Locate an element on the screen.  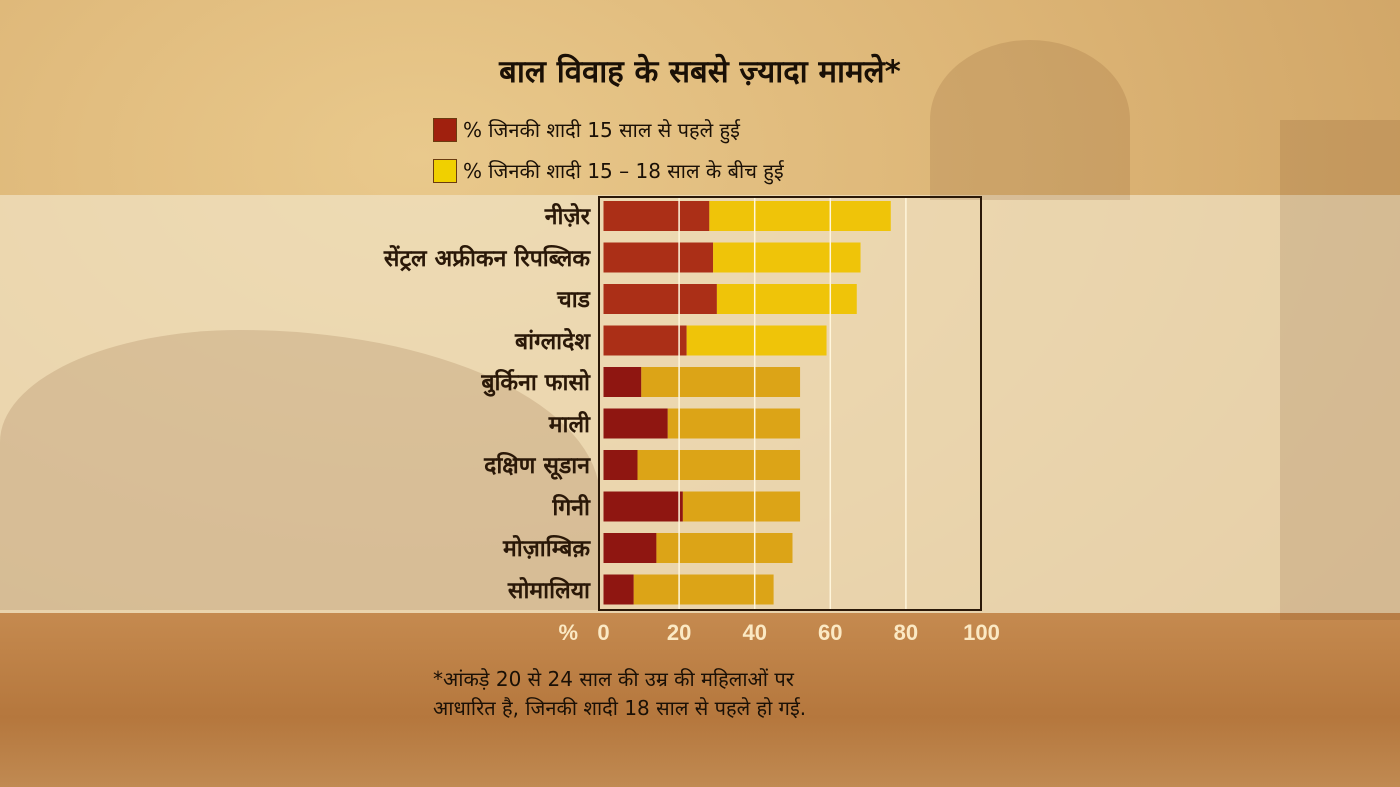
x-tick-label: 80 is located at coordinates (906, 632).